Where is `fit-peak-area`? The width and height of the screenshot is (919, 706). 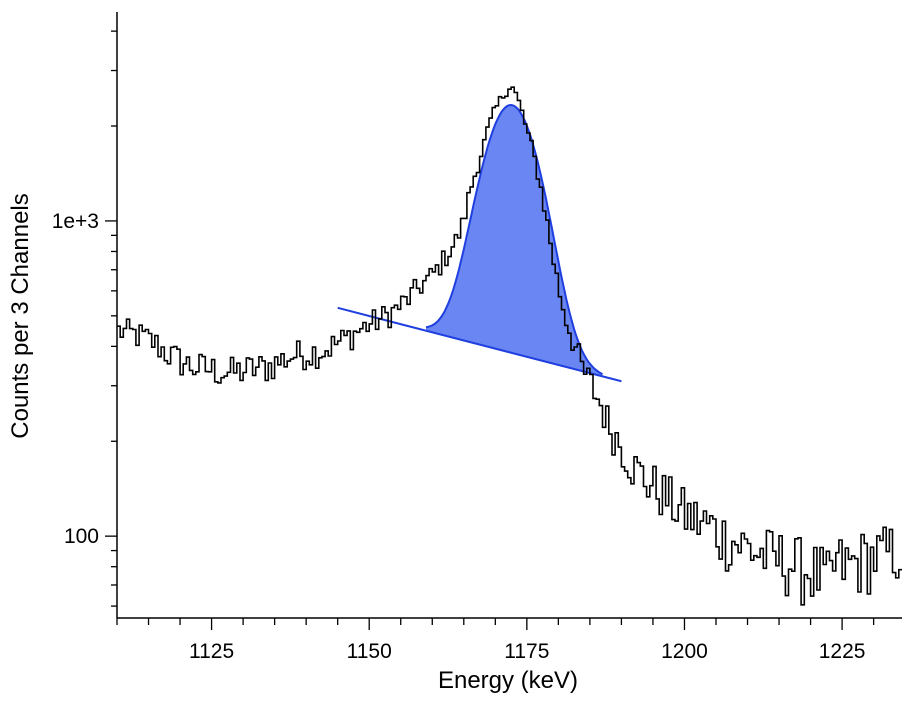 fit-peak-area is located at coordinates (514, 241).